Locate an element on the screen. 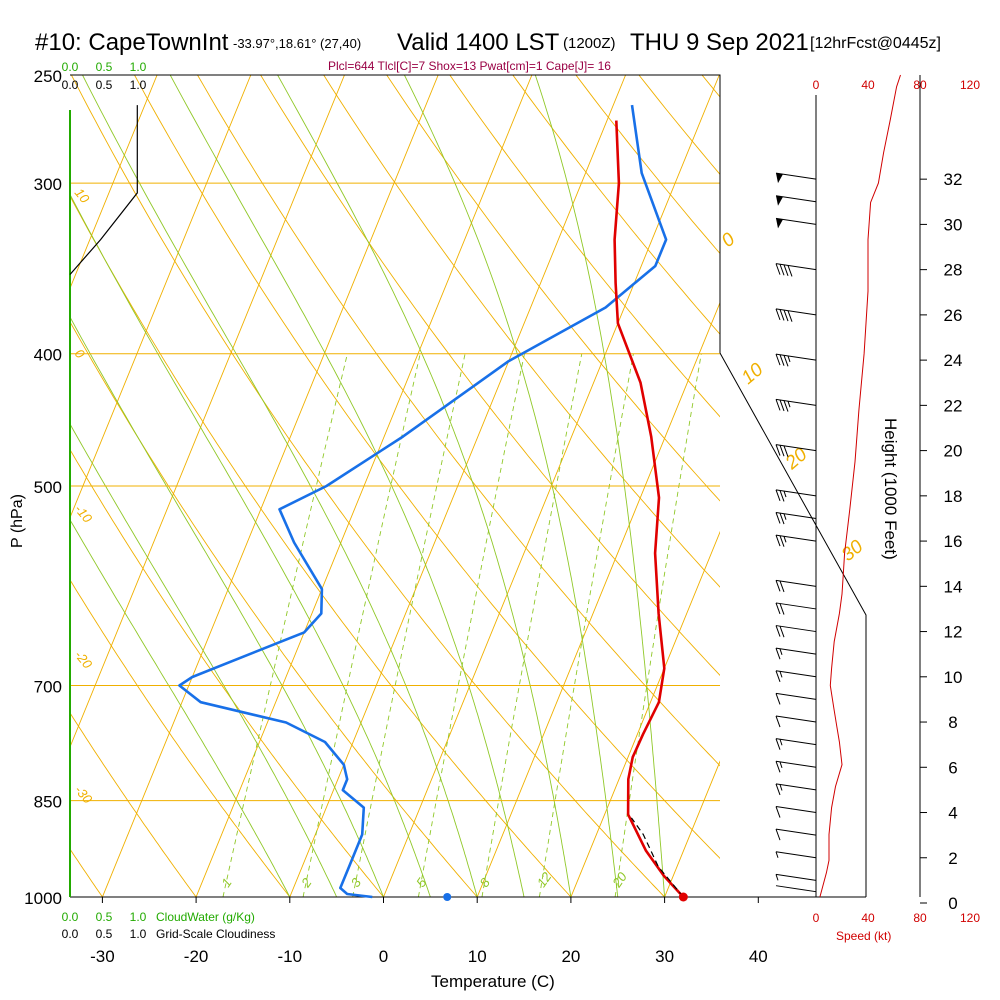 This screenshot has height=1000, width=1000. height-tick-label: 28 is located at coordinates (953, 270).